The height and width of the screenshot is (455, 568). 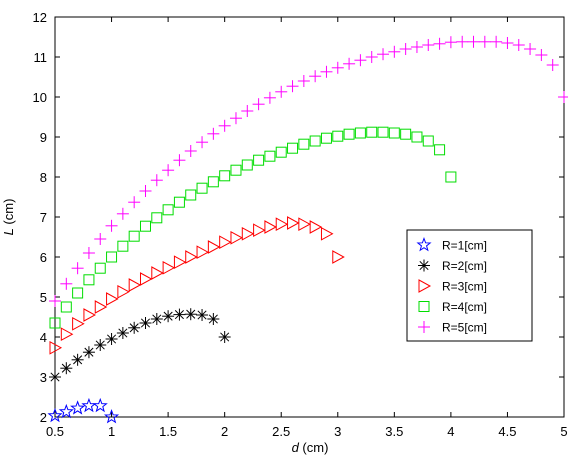 What do you see at coordinates (55, 431) in the screenshot?
I see `x-tick-label: 0.5` at bounding box center [55, 431].